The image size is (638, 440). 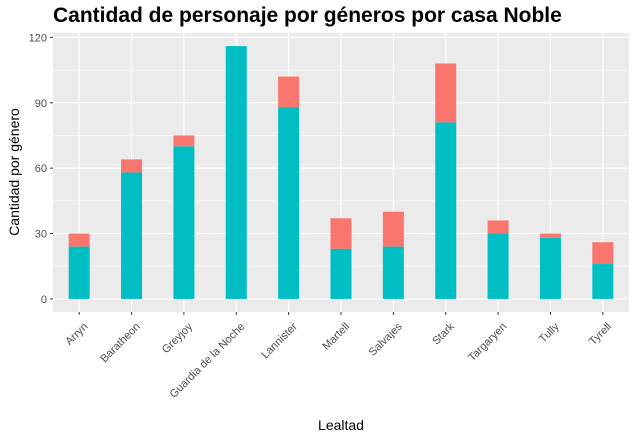 I want to click on y-tick-label: 0, so click(x=44, y=300).